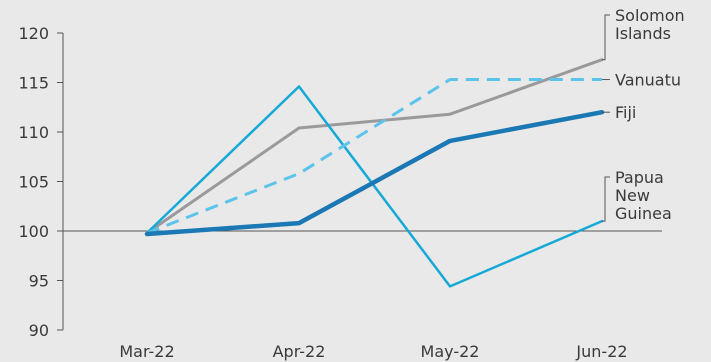  What do you see at coordinates (33, 33) in the screenshot?
I see `y-tick-label: 120` at bounding box center [33, 33].